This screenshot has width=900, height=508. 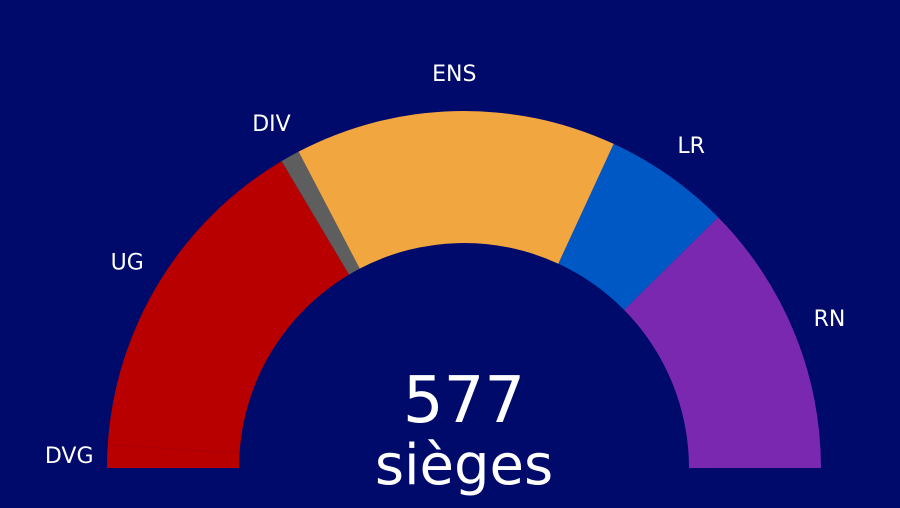 What do you see at coordinates (456, 189) in the screenshot?
I see `segment-ens` at bounding box center [456, 189].